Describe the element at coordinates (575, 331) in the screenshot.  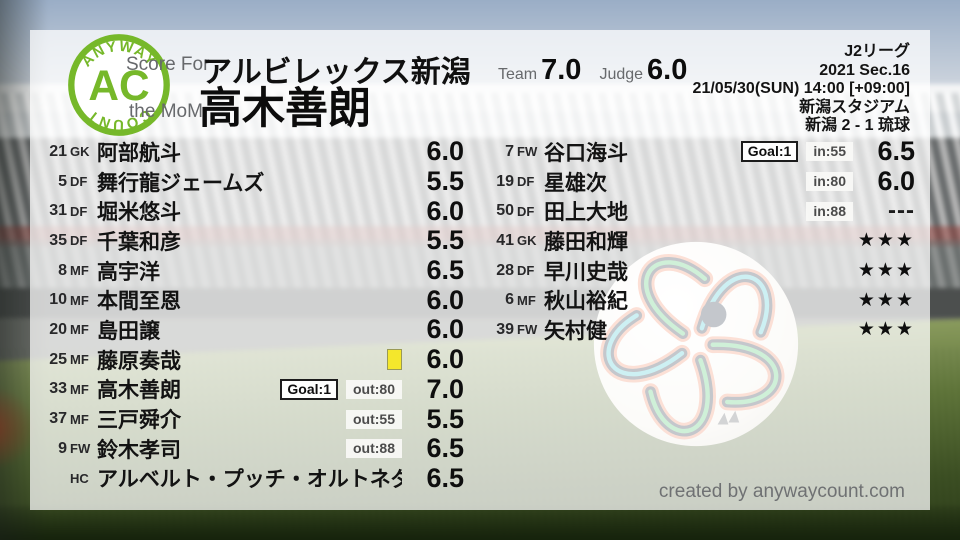
I see `player-name: 矢村健` at that location.